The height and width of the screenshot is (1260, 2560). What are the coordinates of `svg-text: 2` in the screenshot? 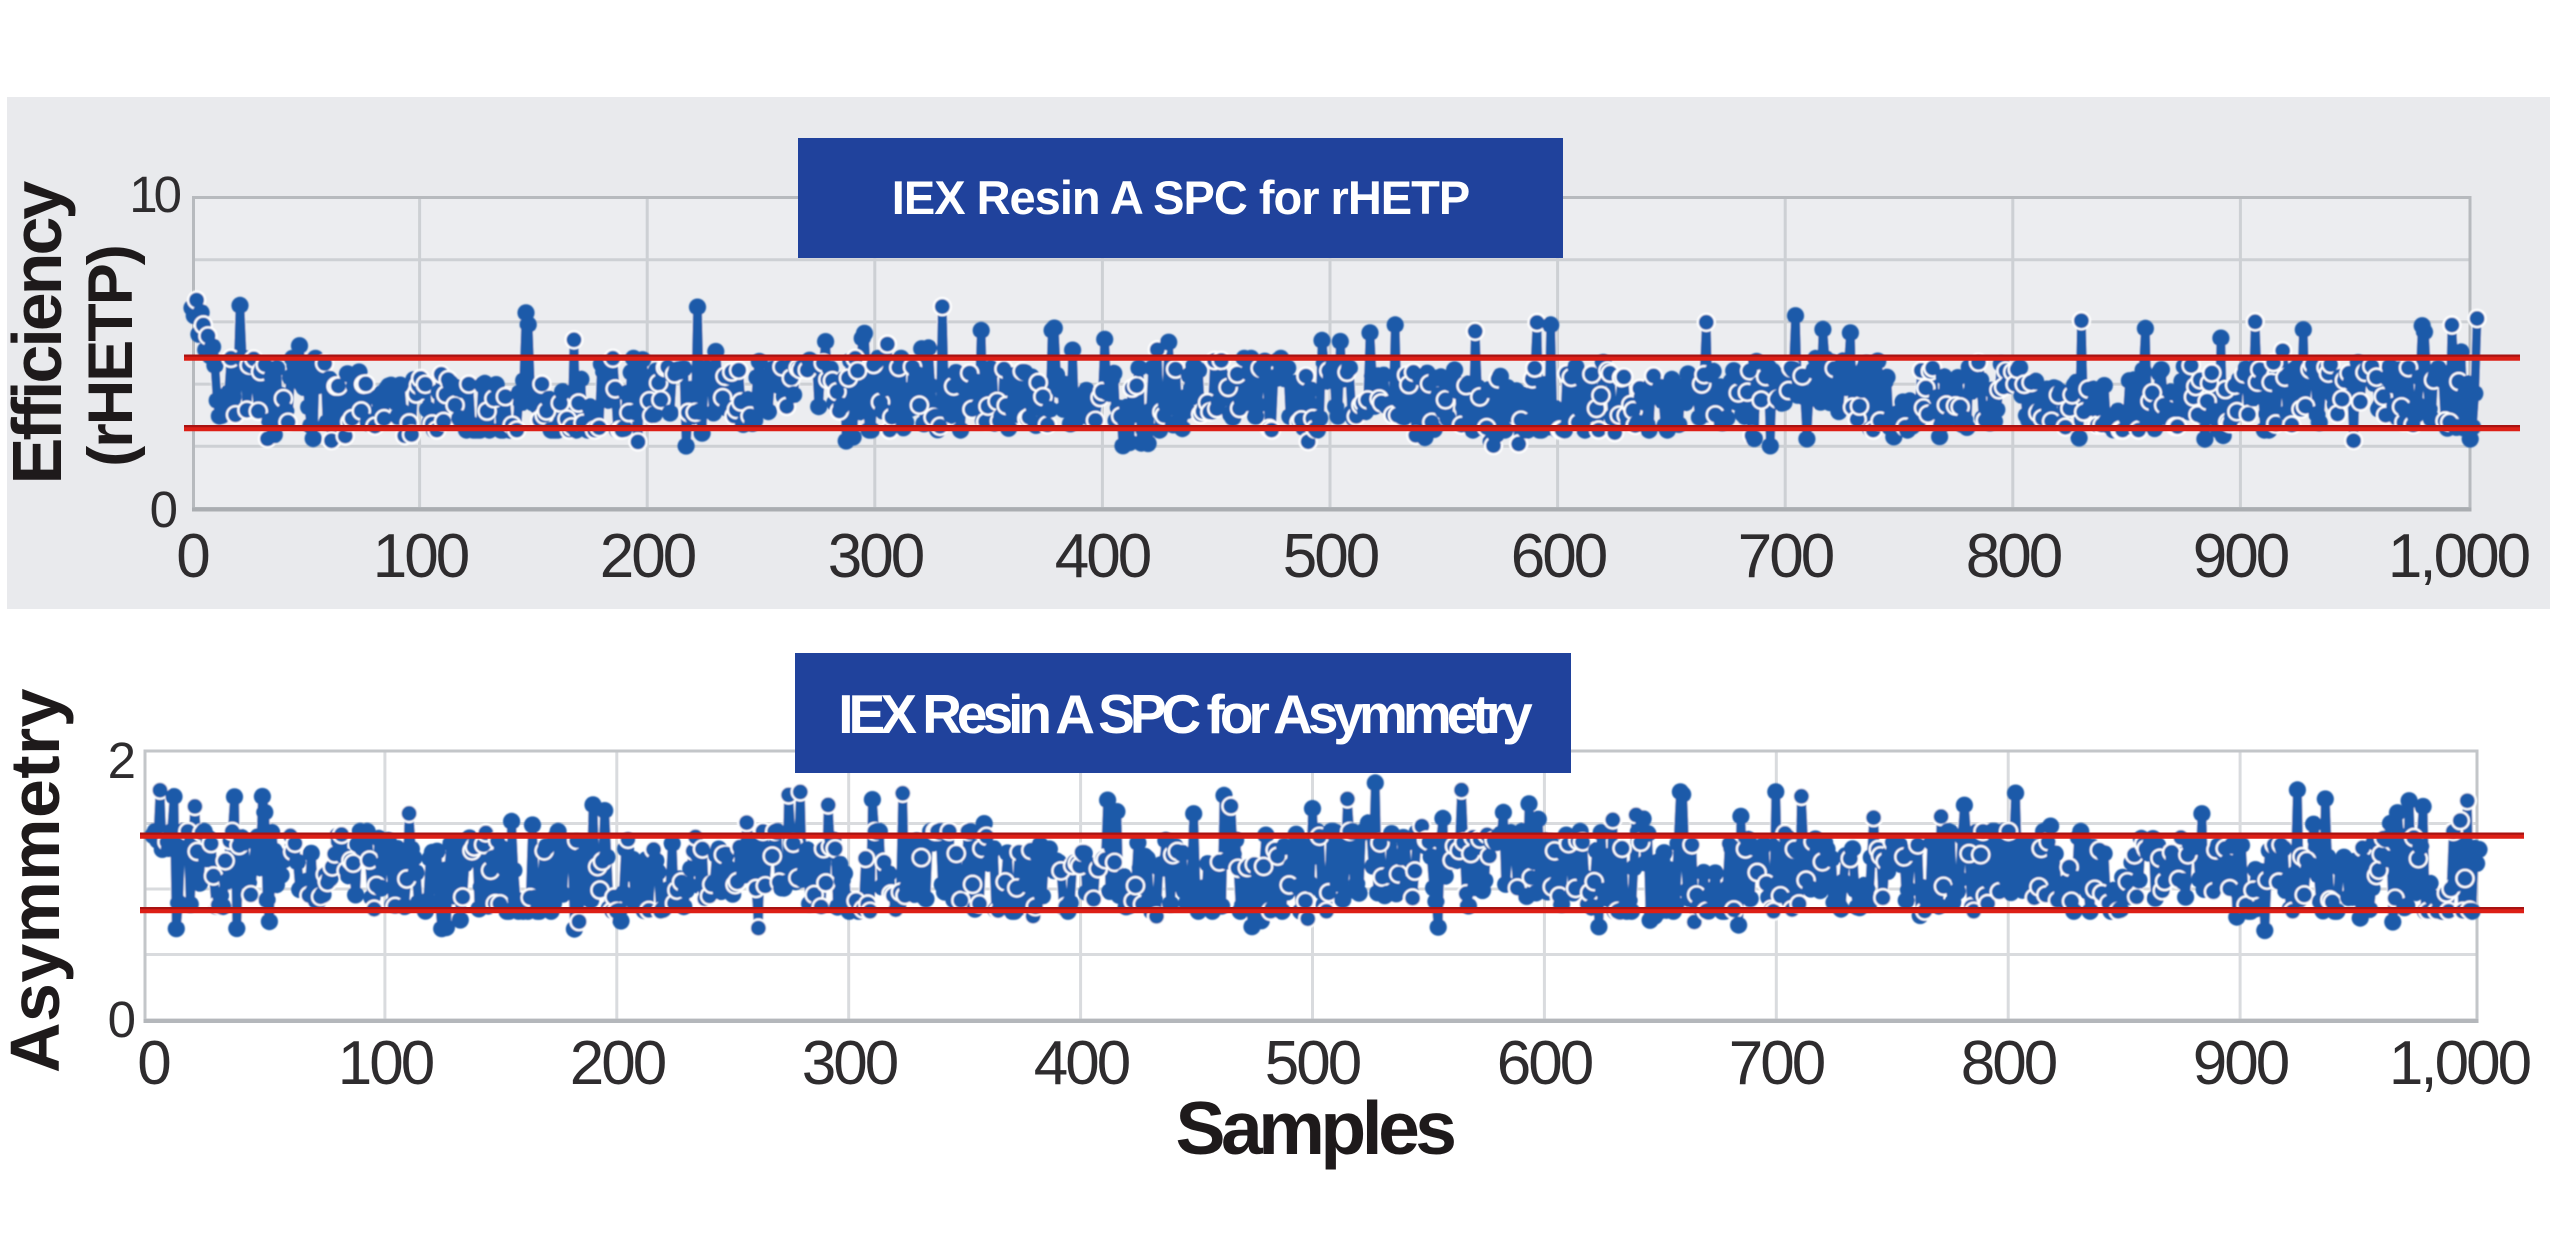 It's located at (122, 760).